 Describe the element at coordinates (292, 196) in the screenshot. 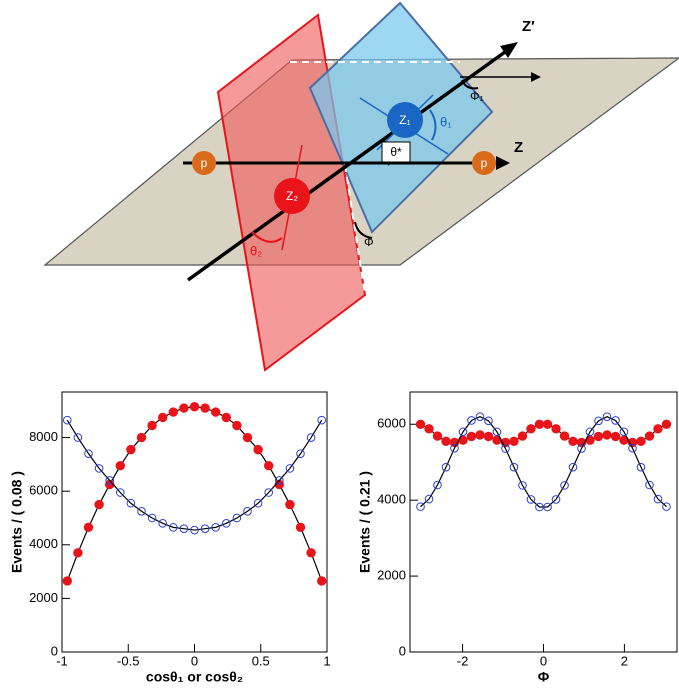

I see `label: Z₂` at that location.